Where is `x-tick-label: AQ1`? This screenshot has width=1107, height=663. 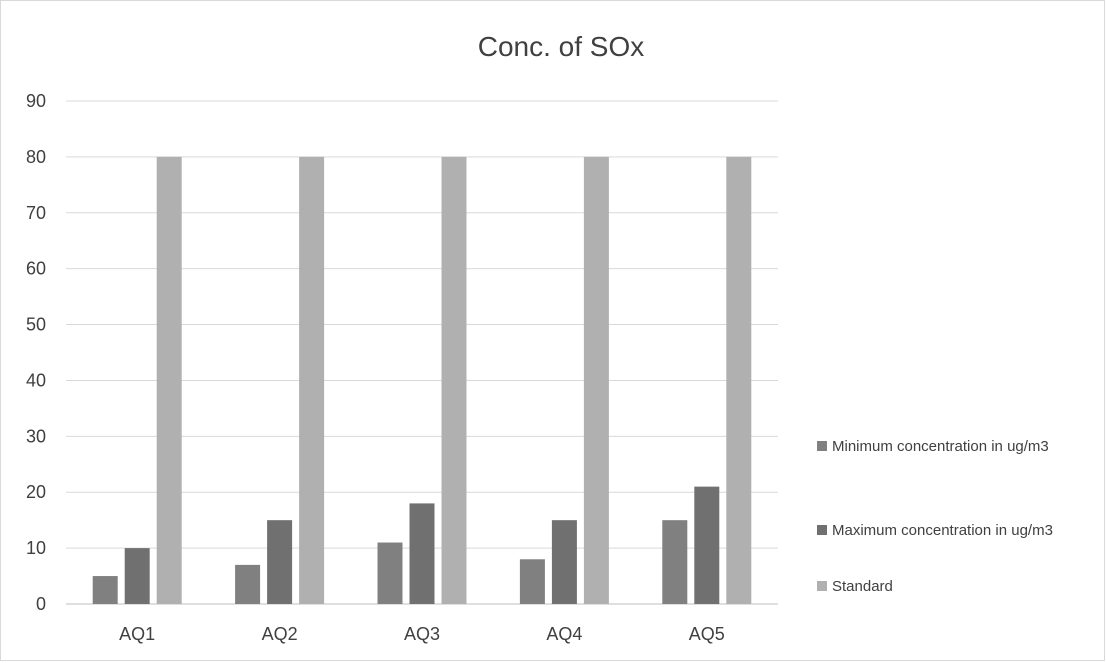 x-tick-label: AQ1 is located at coordinates (137, 634).